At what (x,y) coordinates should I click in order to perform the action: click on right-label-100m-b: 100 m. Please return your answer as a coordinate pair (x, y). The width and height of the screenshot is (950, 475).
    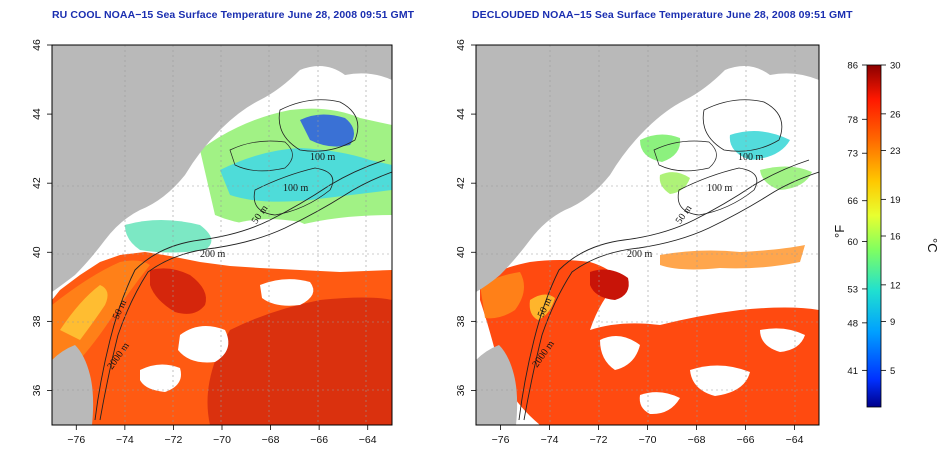
    Looking at the image, I should click on (720, 188).